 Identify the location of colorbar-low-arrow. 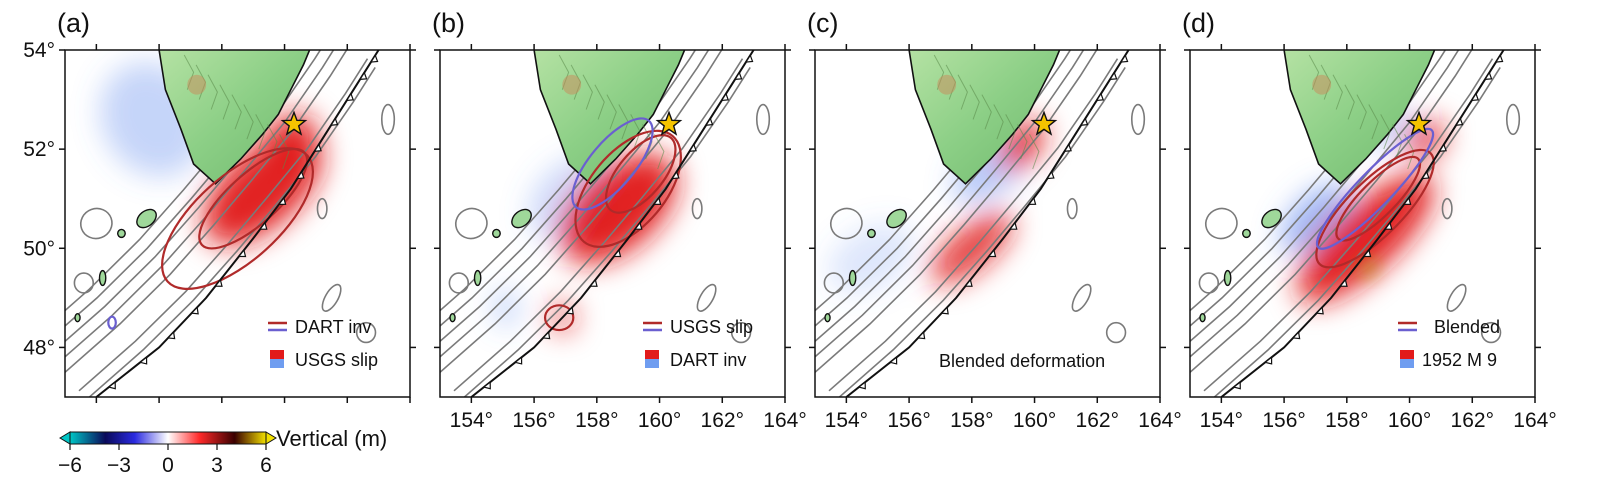
(65, 438).